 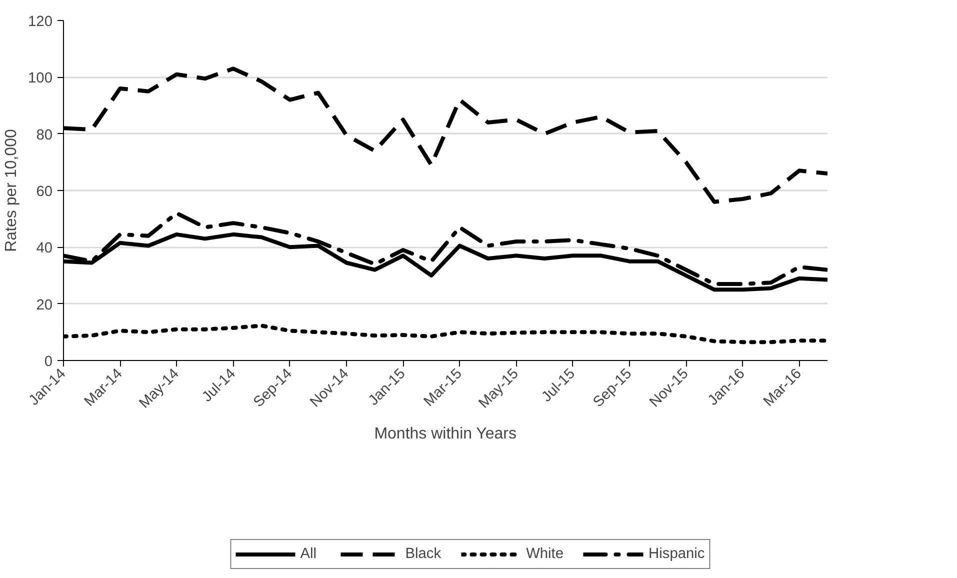 What do you see at coordinates (423, 554) in the screenshot?
I see `legend-label: Black` at bounding box center [423, 554].